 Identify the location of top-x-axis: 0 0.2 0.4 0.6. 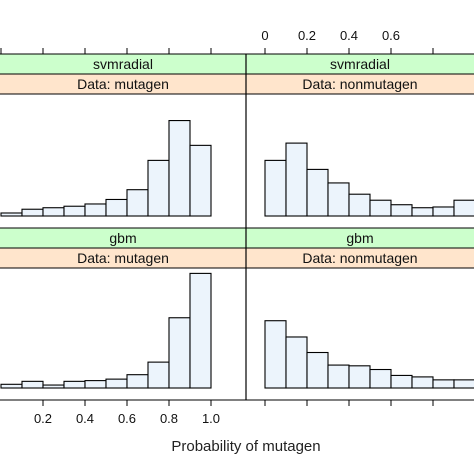
(237, 41).